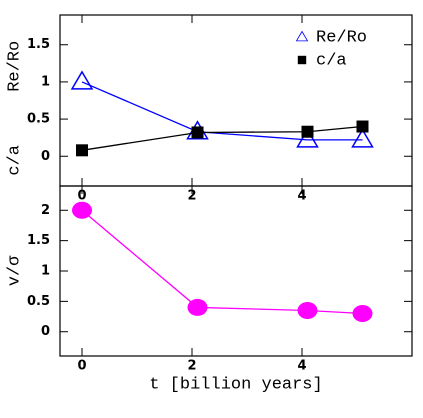 Image resolution: width=423 pixels, height=418 pixels. What do you see at coordinates (331, 60) in the screenshot?
I see `legend-label: c/a` at bounding box center [331, 60].